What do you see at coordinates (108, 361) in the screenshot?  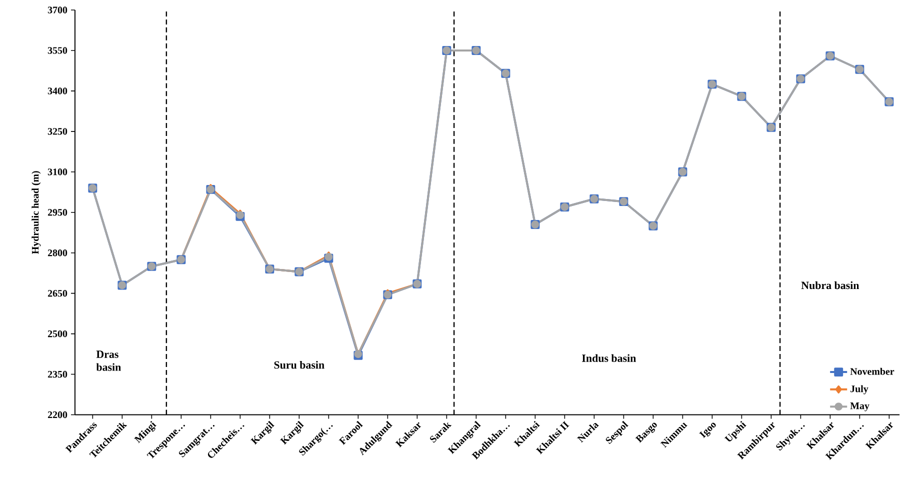 I see `annotation: Dras basin` at bounding box center [108, 361].